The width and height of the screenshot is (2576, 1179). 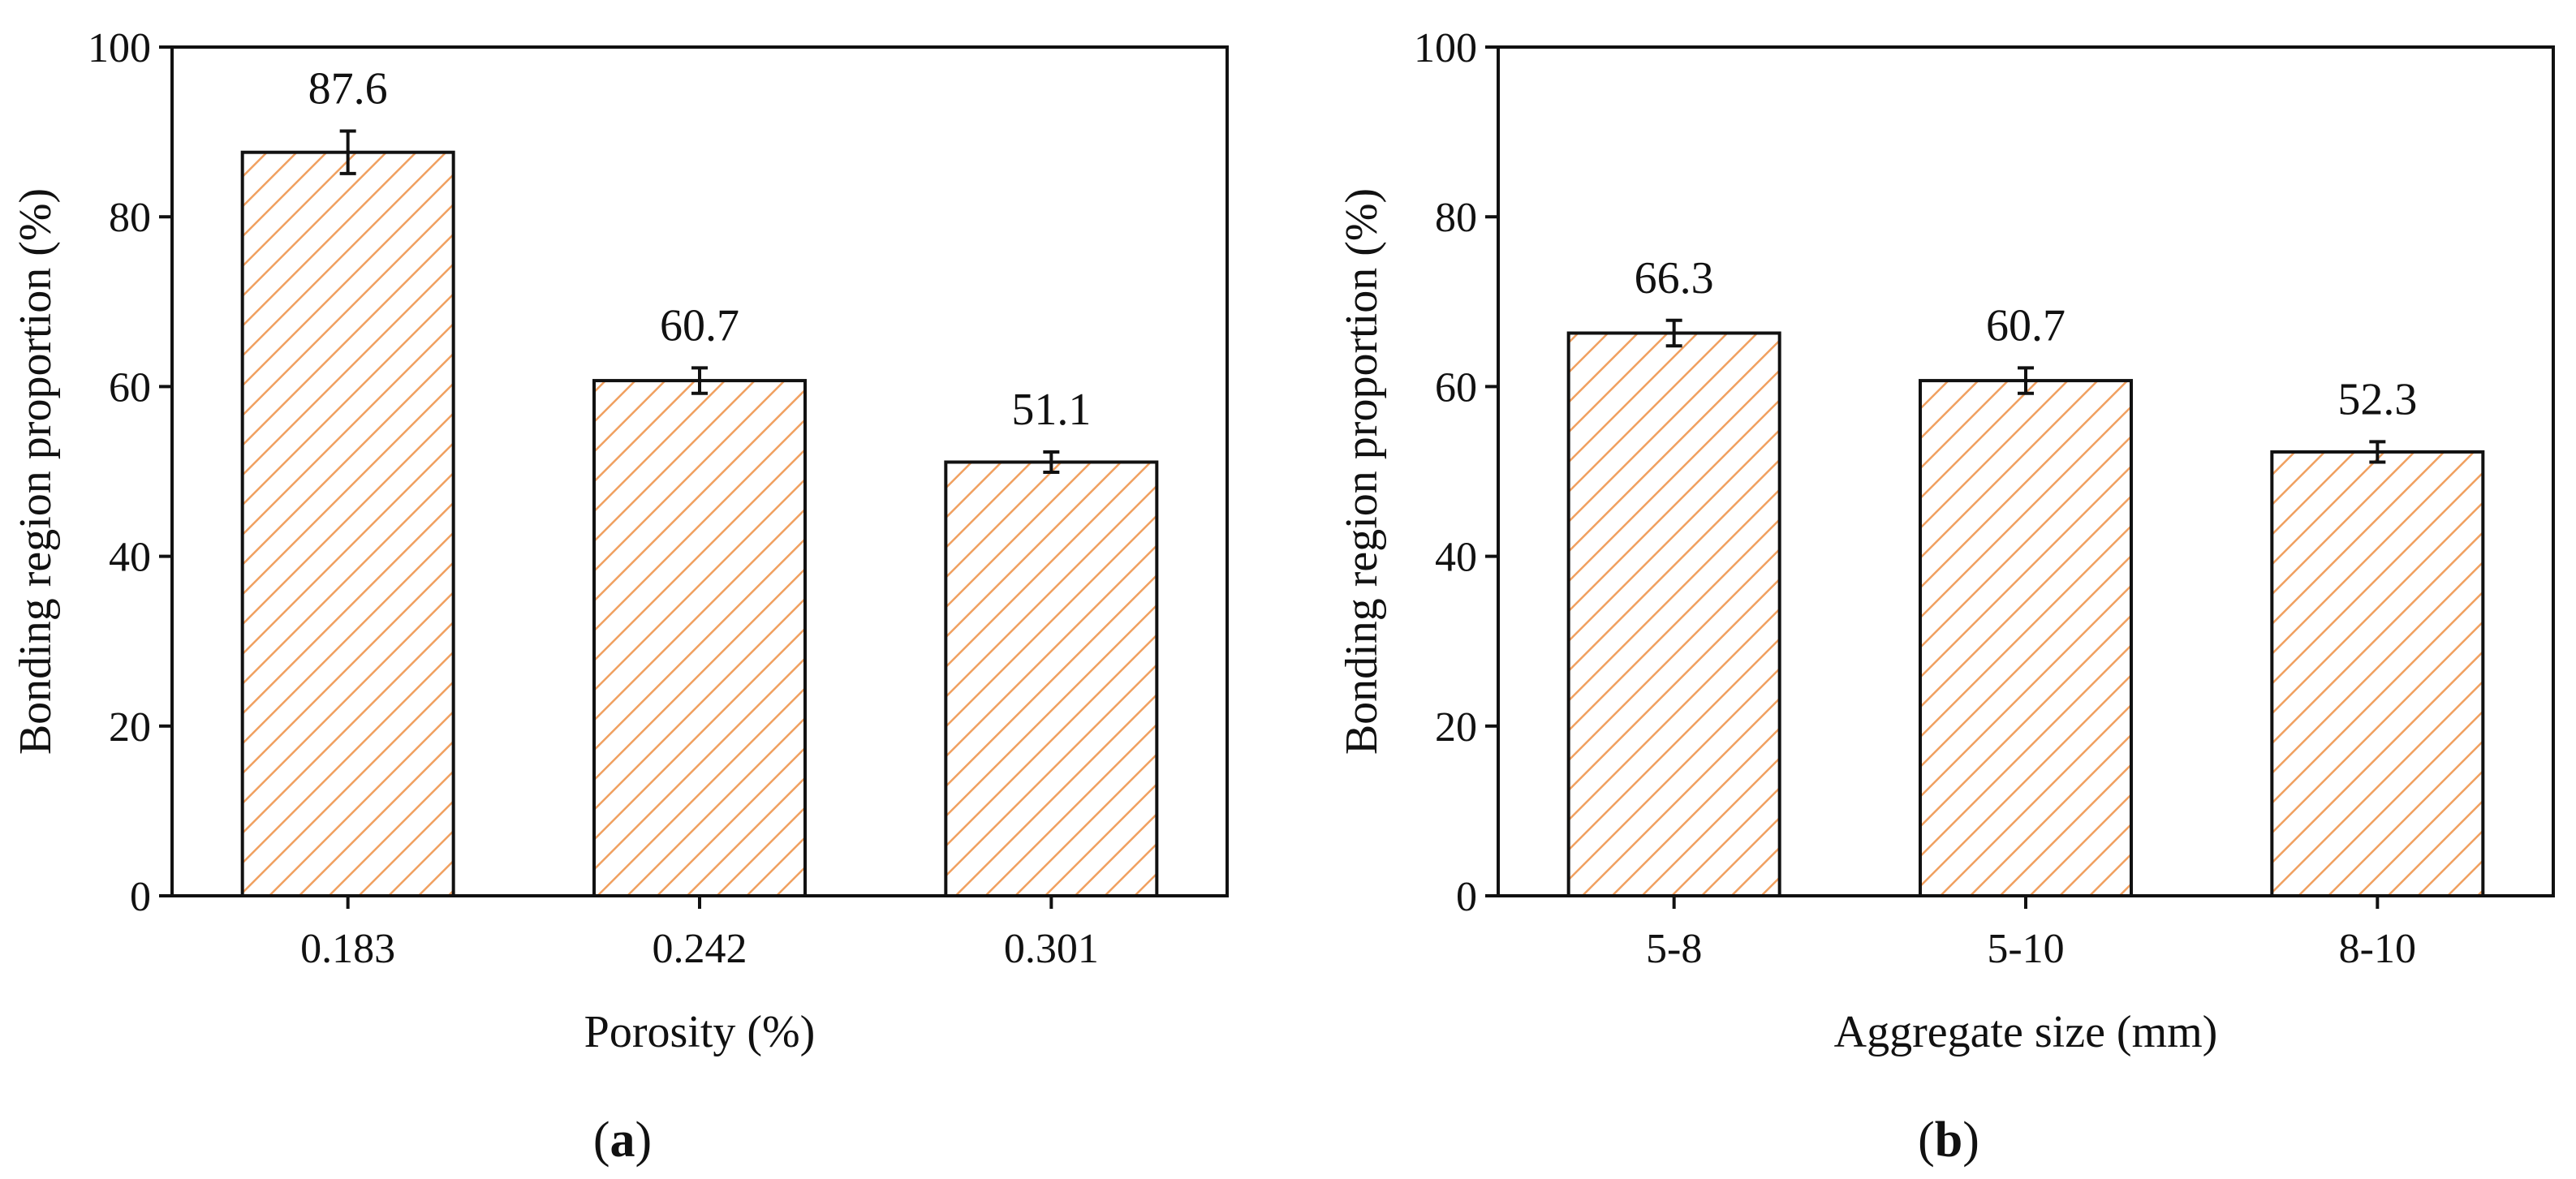 I want to click on panel-letter: b, so click(x=1949, y=1140).